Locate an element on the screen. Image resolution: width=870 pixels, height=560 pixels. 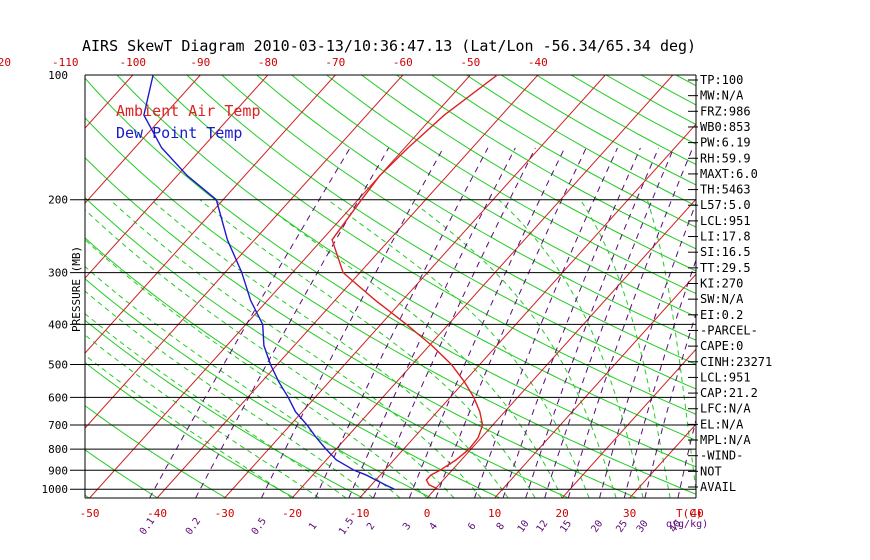
index-item: MW:N/A is located at coordinates (722, 96).